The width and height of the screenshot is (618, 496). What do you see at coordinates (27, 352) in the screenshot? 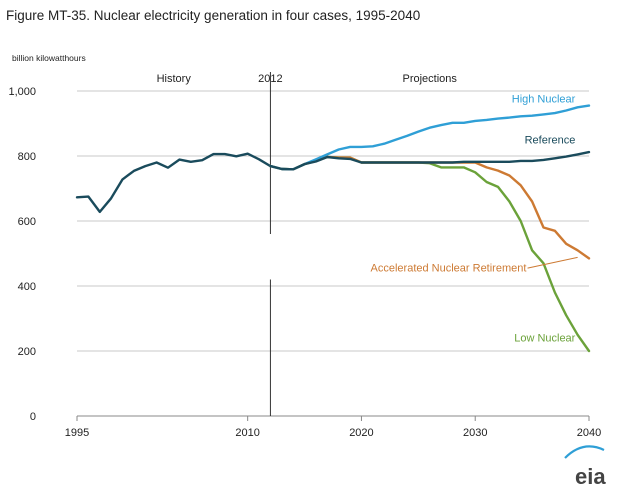
I see `y-tick-label: 200` at bounding box center [27, 352].